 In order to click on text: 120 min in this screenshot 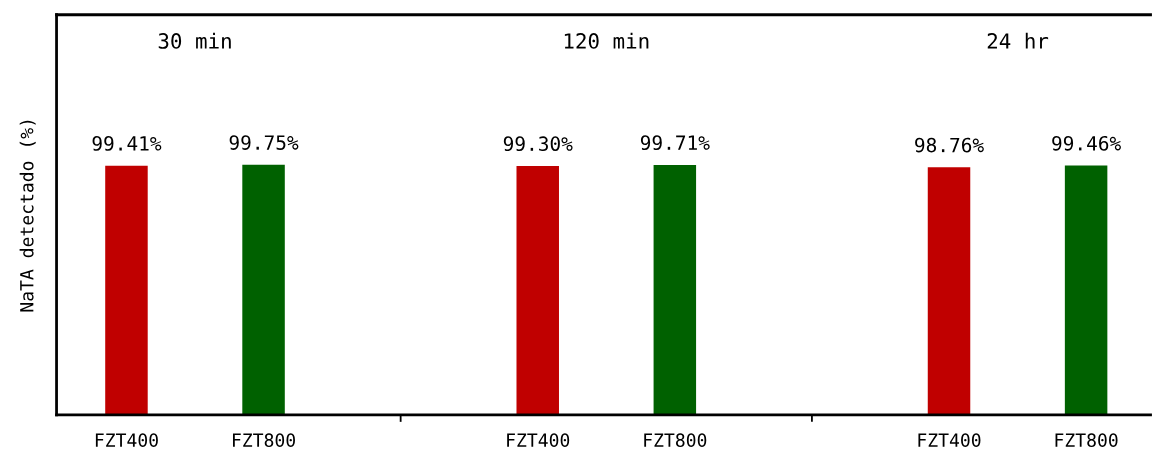, I will do `click(606, 40)`.